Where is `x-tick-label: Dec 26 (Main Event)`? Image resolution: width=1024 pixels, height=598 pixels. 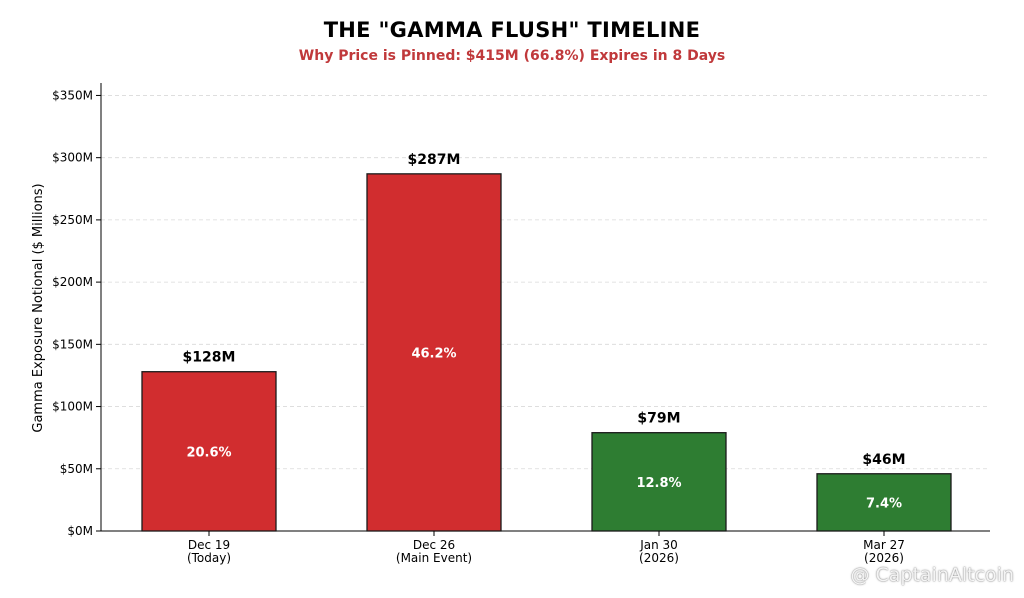 x-tick-label: Dec 26 (Main Event) is located at coordinates (434, 551).